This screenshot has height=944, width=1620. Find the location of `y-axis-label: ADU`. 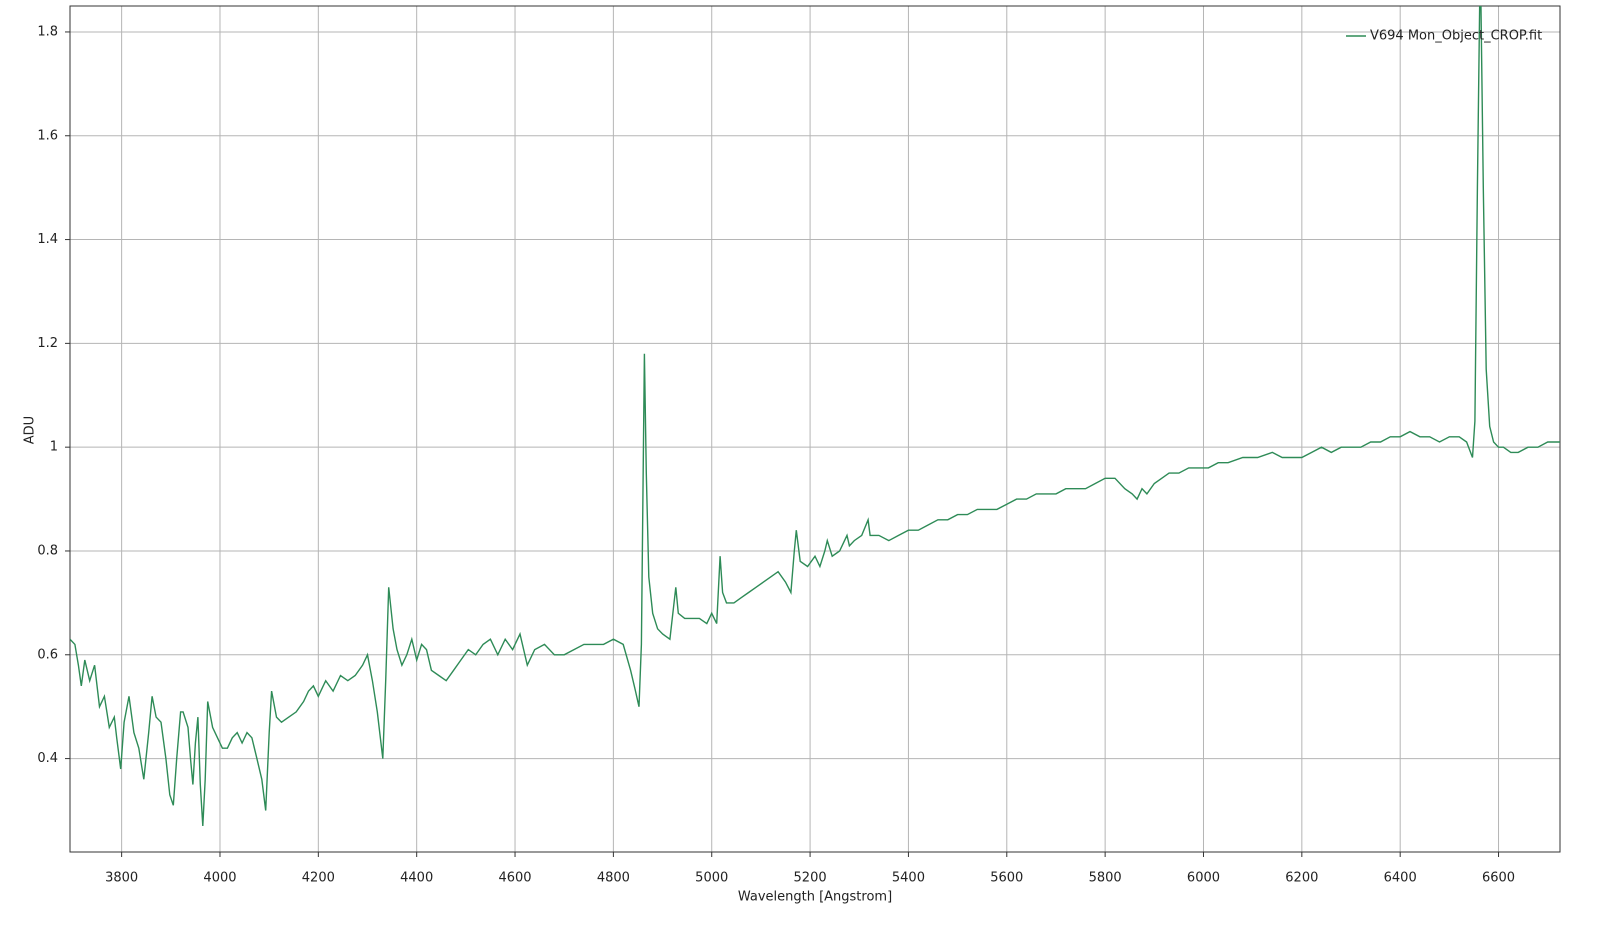

y-axis-label: ADU is located at coordinates (30, 430).